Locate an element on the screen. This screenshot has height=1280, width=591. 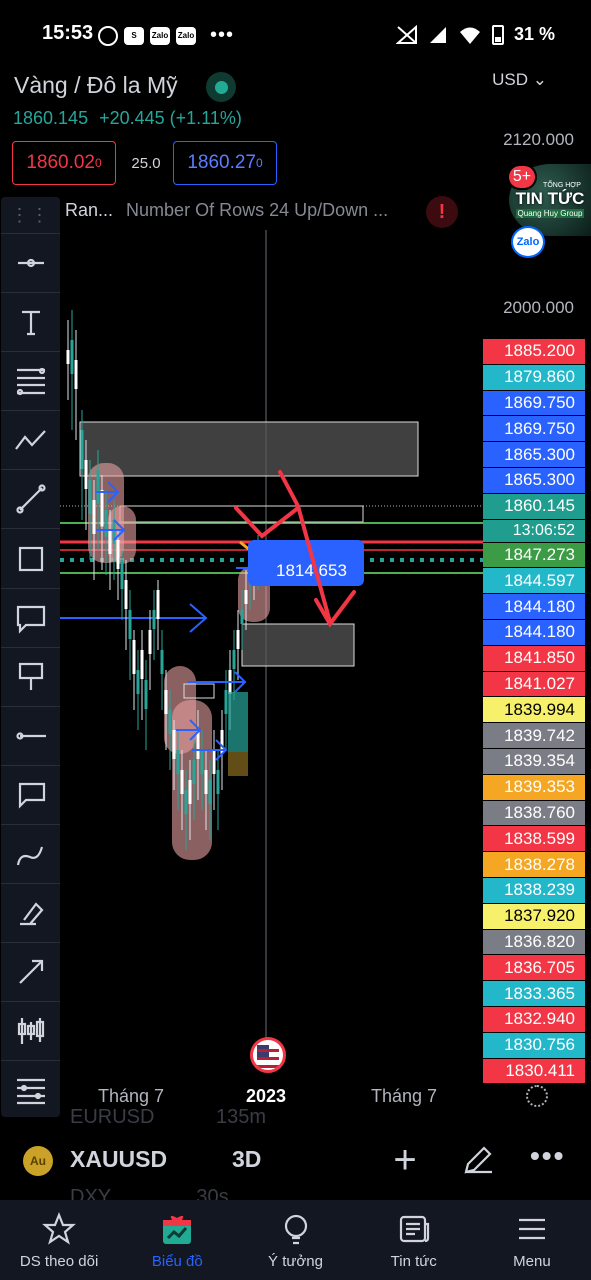
price-badge: 1833.365 is located at coordinates (534, 994).